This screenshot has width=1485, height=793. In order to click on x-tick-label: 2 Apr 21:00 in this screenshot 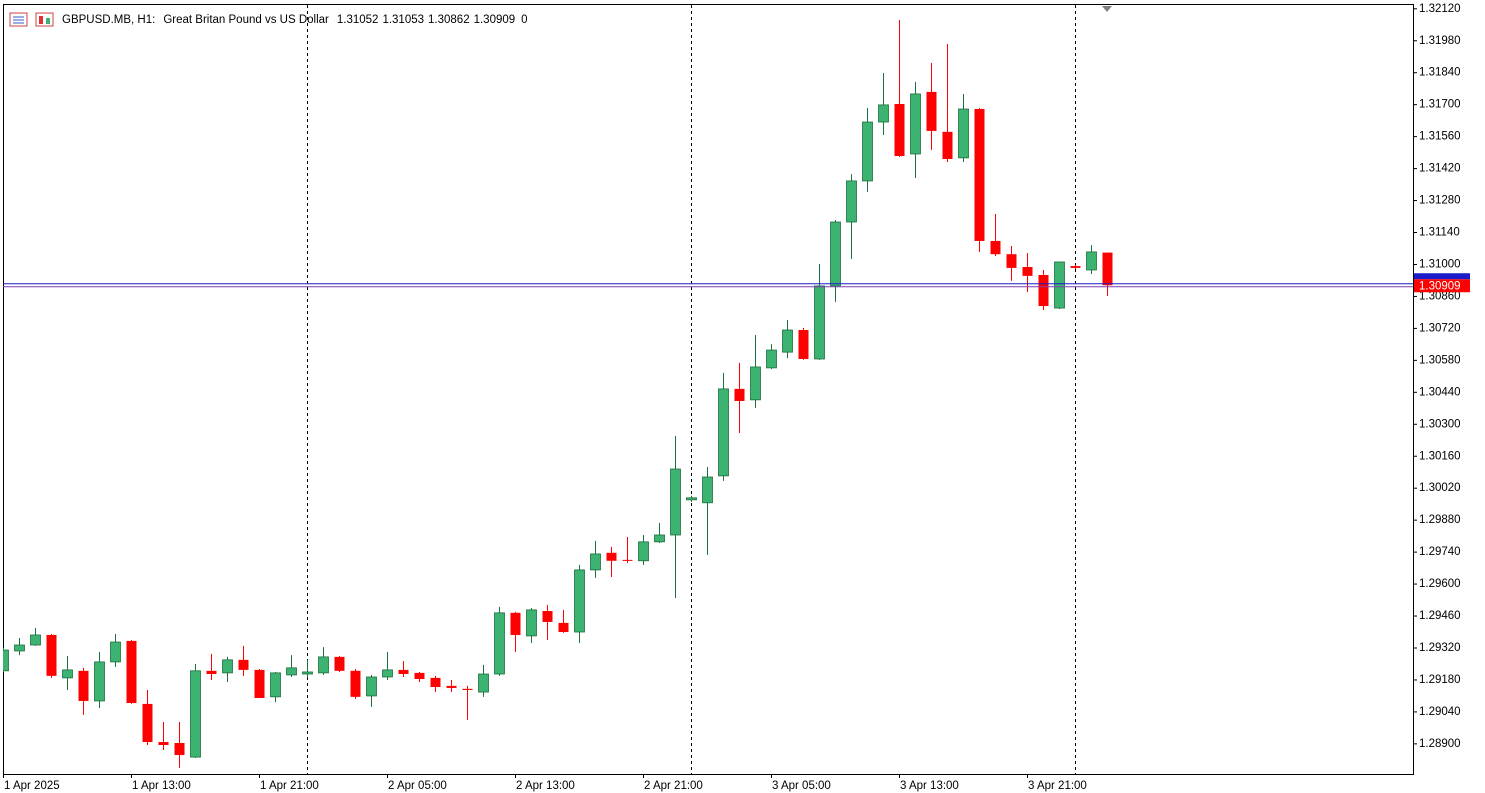, I will do `click(673, 786)`.